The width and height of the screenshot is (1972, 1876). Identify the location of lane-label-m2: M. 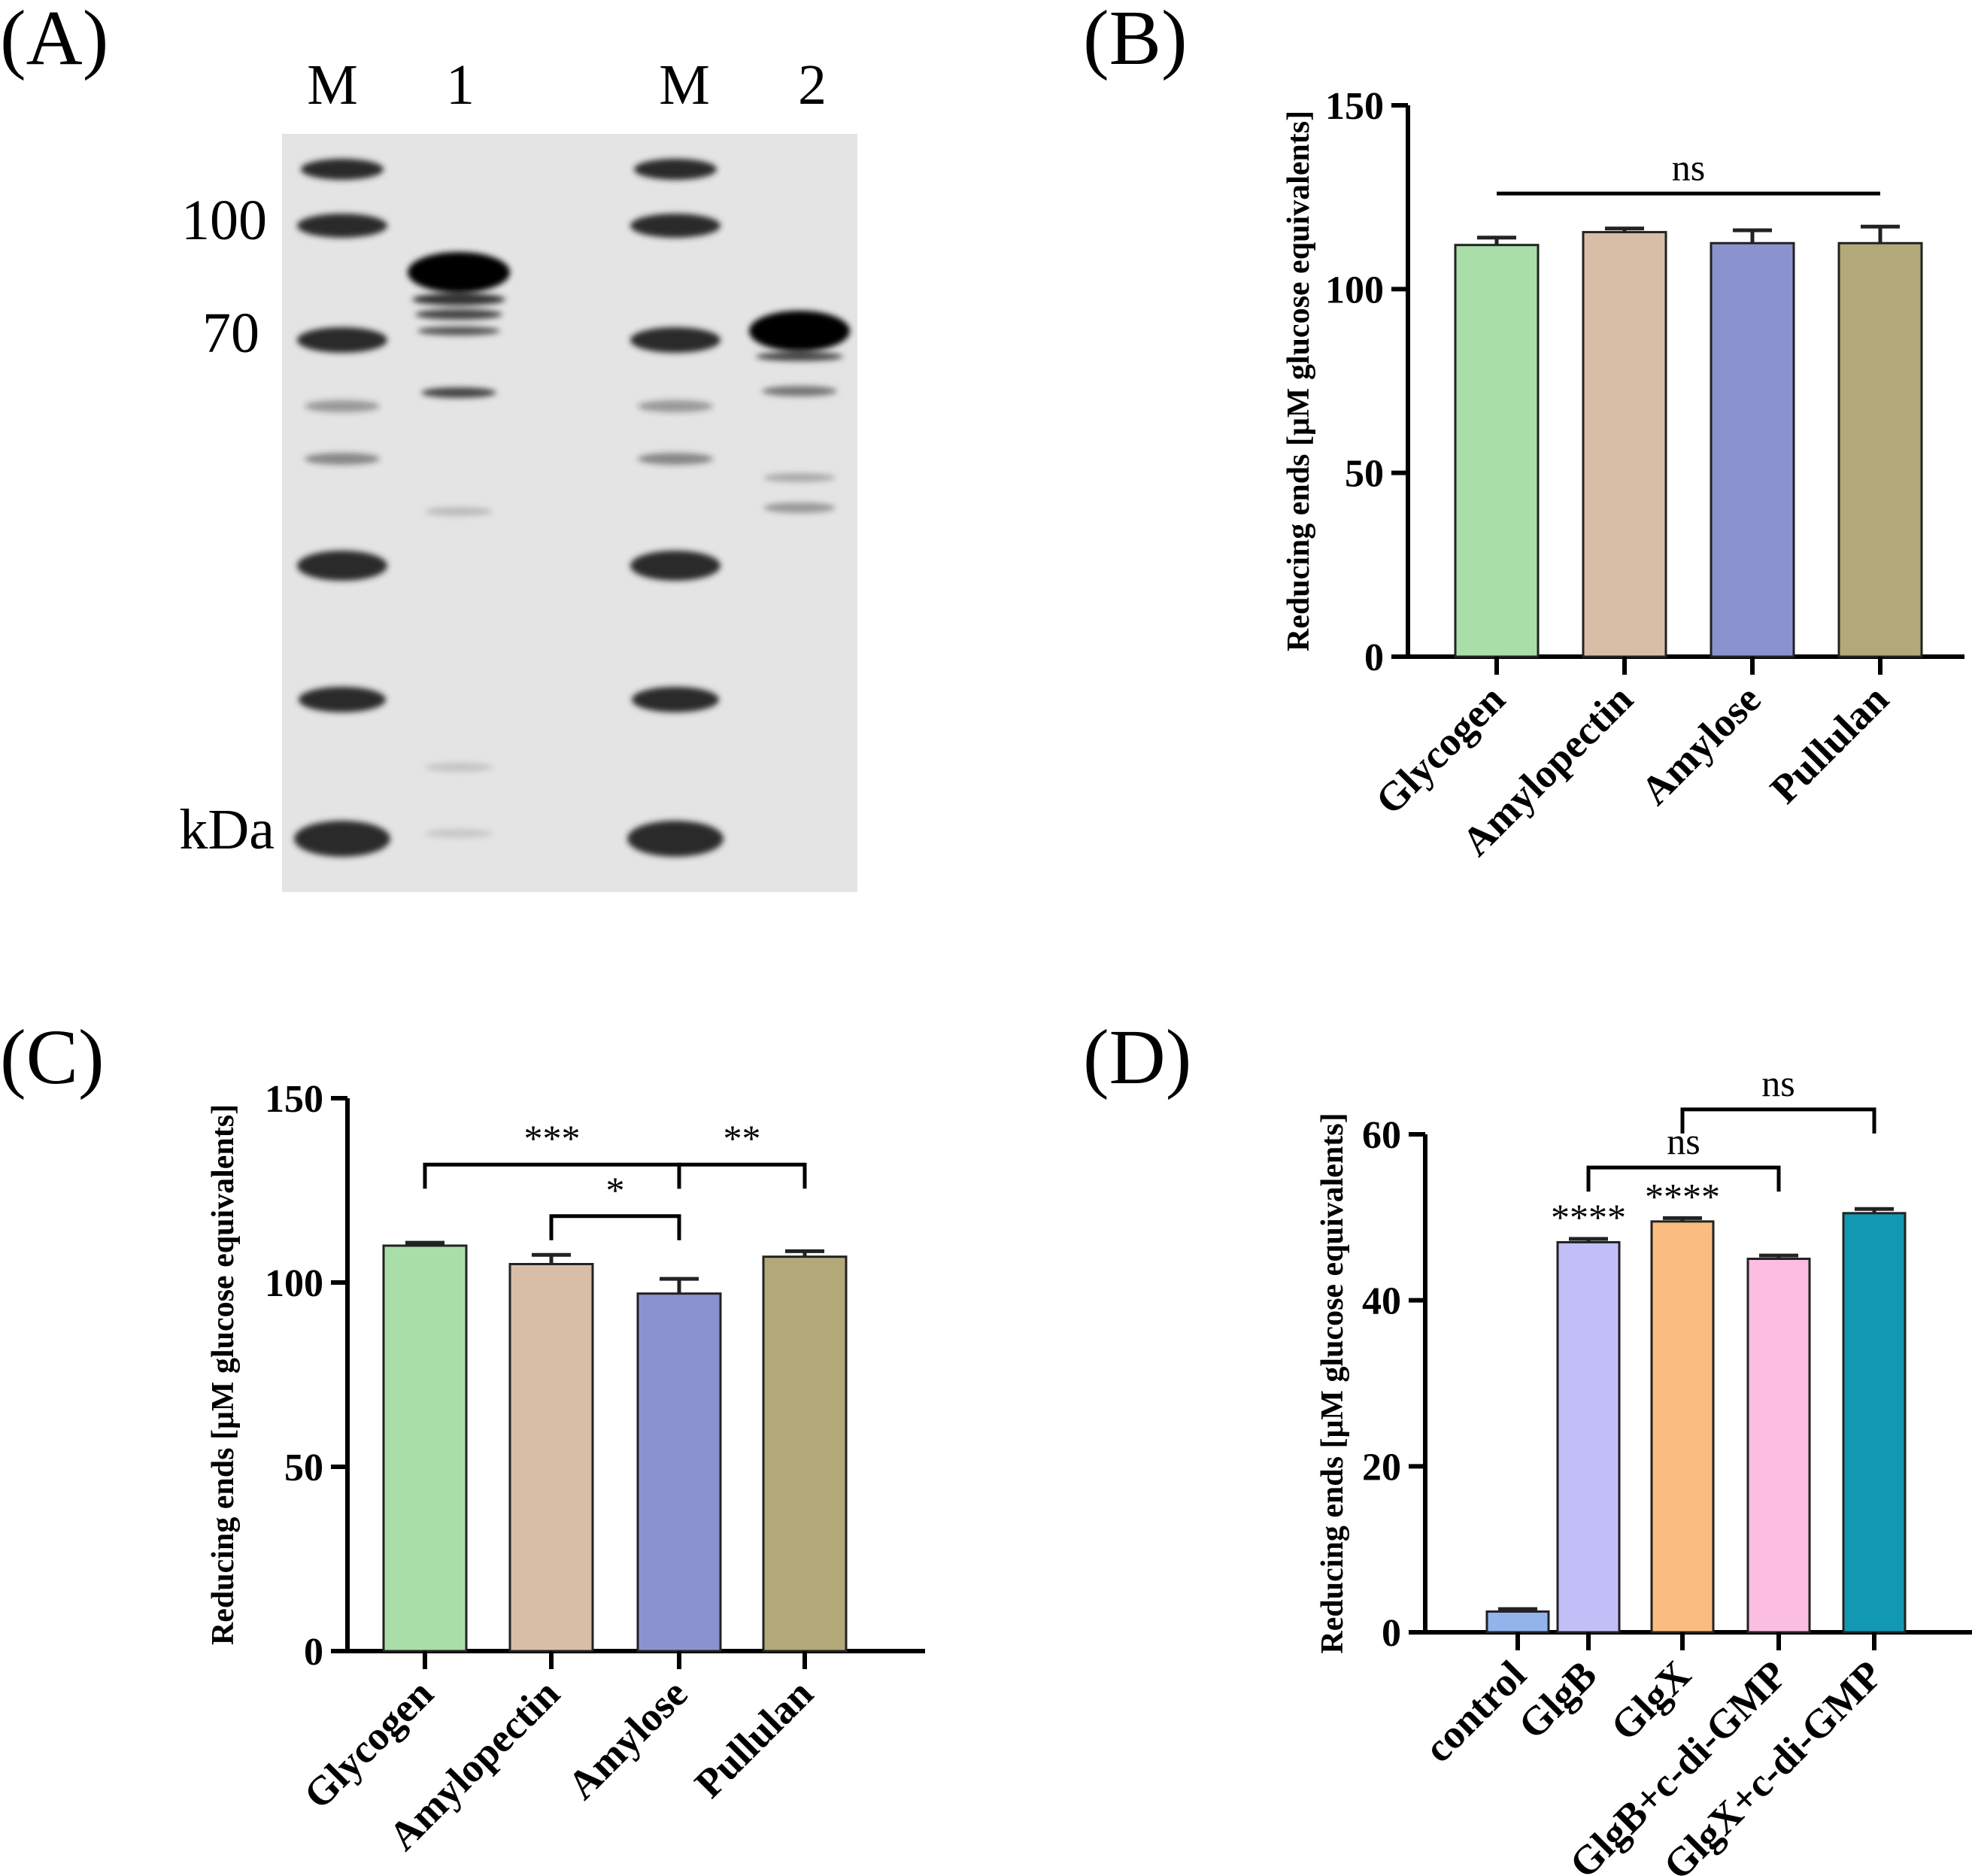
(684, 85).